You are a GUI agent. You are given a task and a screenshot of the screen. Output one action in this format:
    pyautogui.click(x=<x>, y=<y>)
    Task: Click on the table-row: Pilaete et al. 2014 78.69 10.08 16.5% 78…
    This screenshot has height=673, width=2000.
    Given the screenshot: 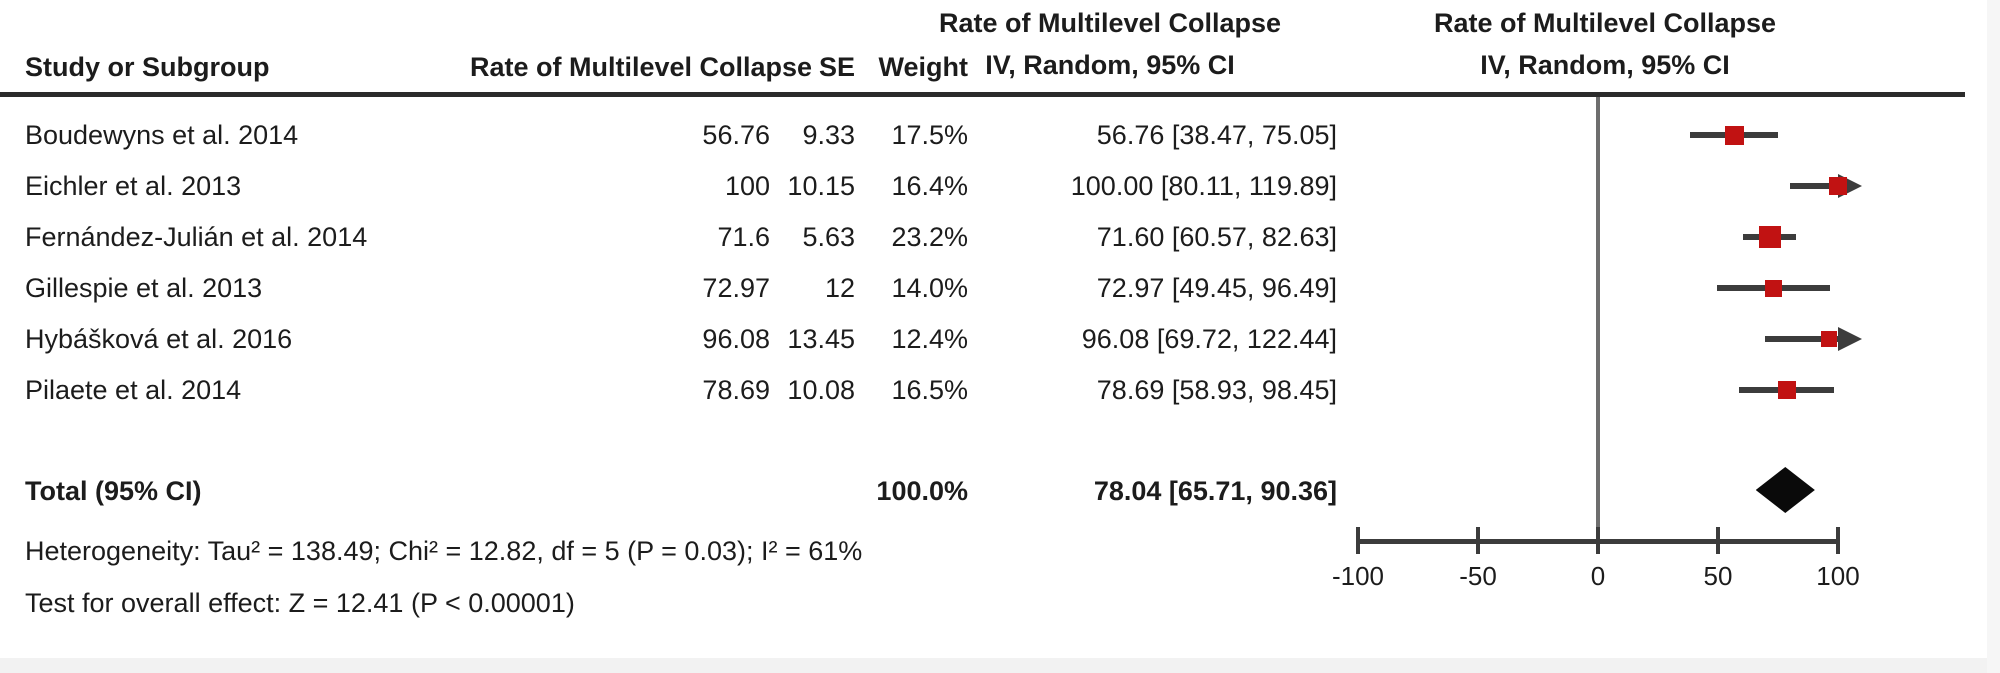 What is the action you would take?
    pyautogui.click(x=672, y=390)
    